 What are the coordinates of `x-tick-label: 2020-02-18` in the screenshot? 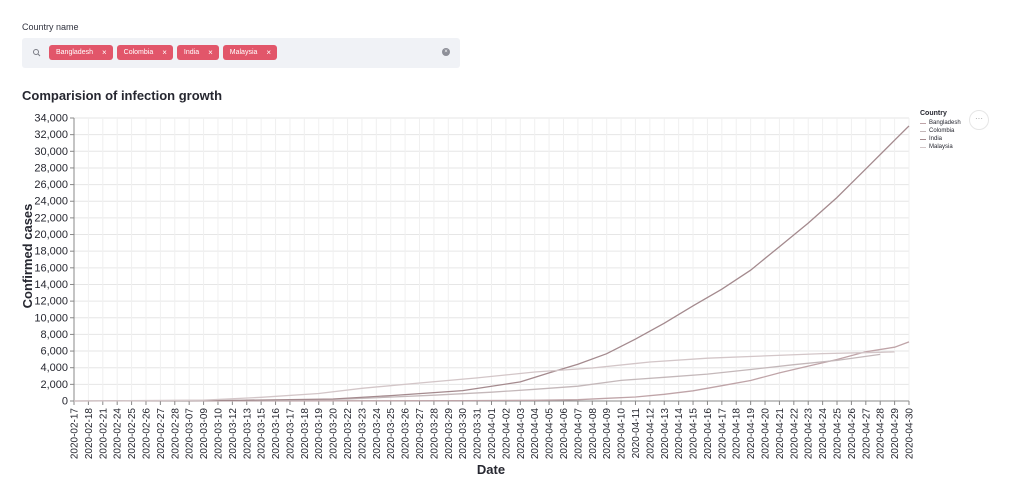 It's located at (89, 434).